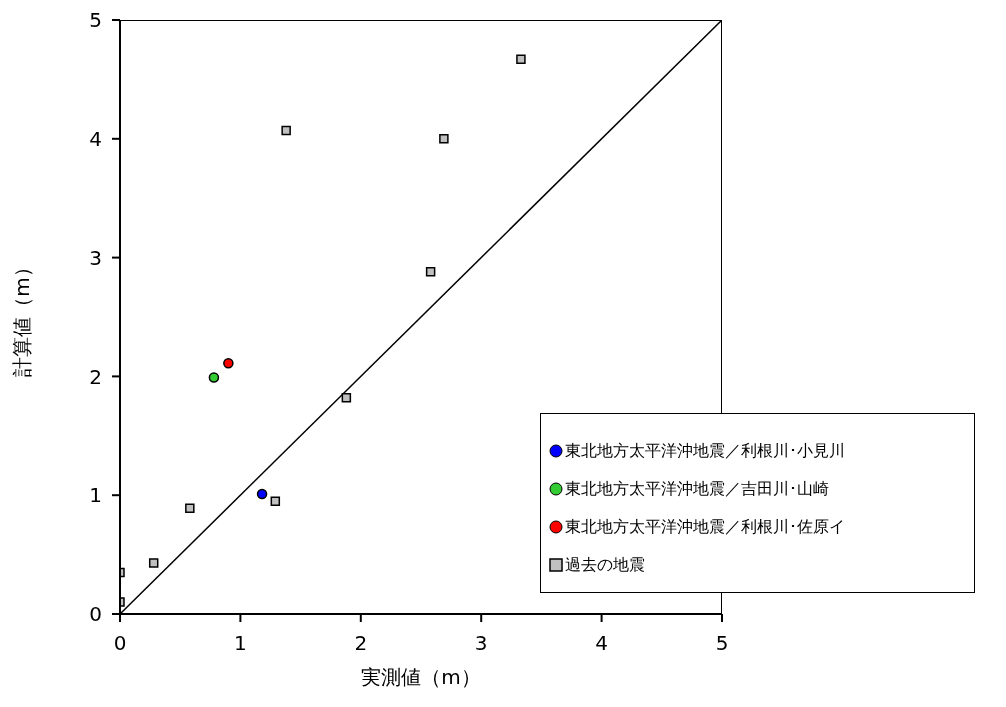 The height and width of the screenshot is (707, 1006). Describe the element at coordinates (705, 527) in the screenshot. I see `legend-label: 東北地方太平洋沖地震／利根川･佐原イ` at that location.